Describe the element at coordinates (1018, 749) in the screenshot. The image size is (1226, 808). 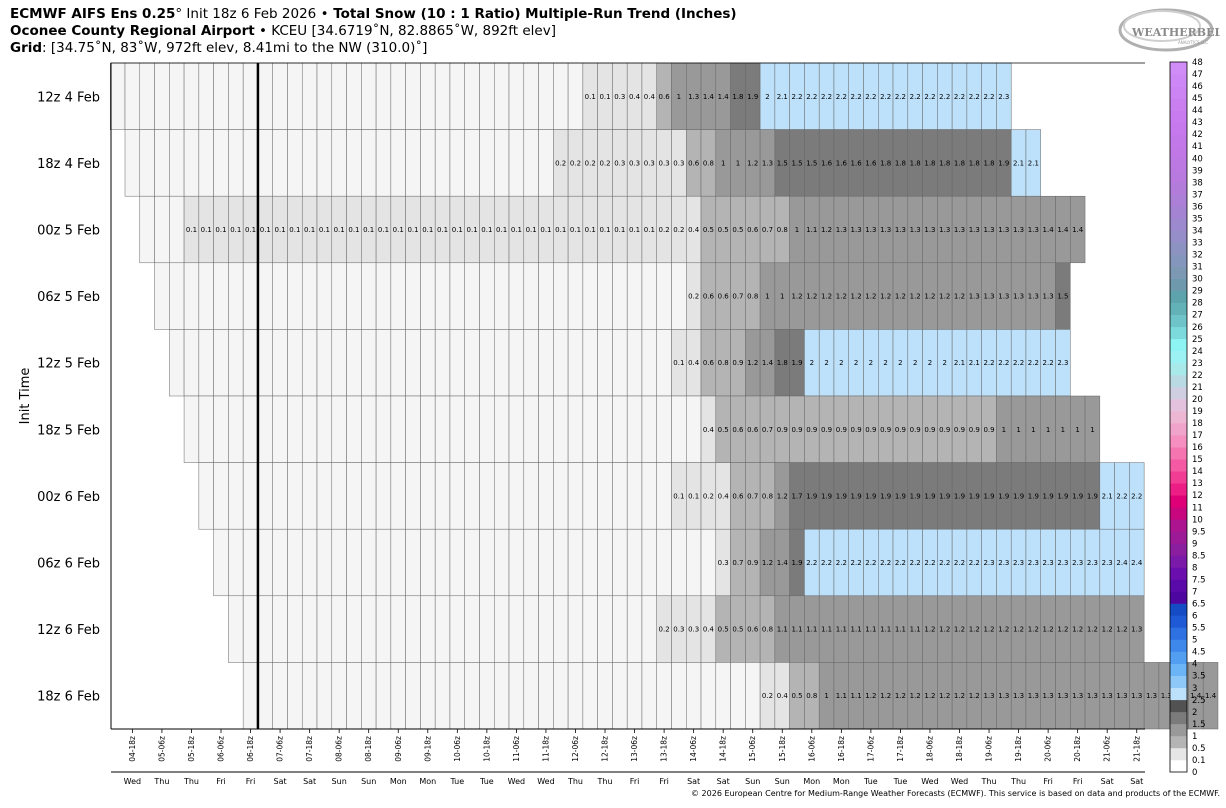
I see `x-tick-label: 19-18z` at that location.